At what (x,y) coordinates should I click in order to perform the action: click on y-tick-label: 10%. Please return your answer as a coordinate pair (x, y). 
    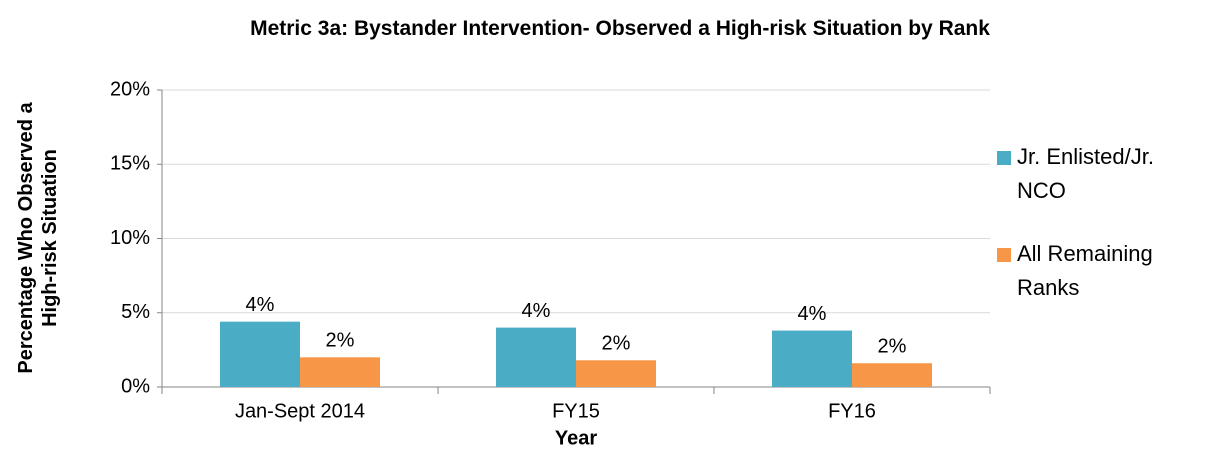
    Looking at the image, I should click on (130, 238).